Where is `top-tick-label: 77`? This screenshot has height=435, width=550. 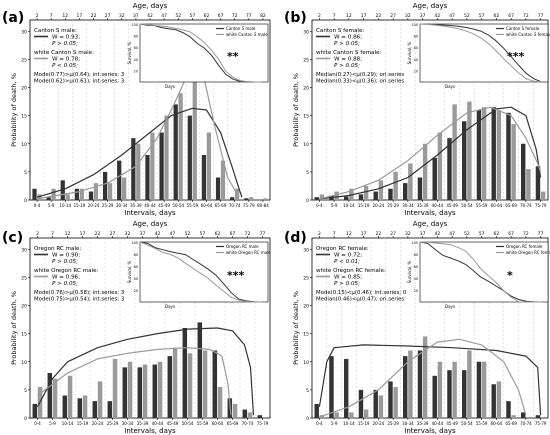
top-tick-label: 77 is located at coordinates (541, 234).